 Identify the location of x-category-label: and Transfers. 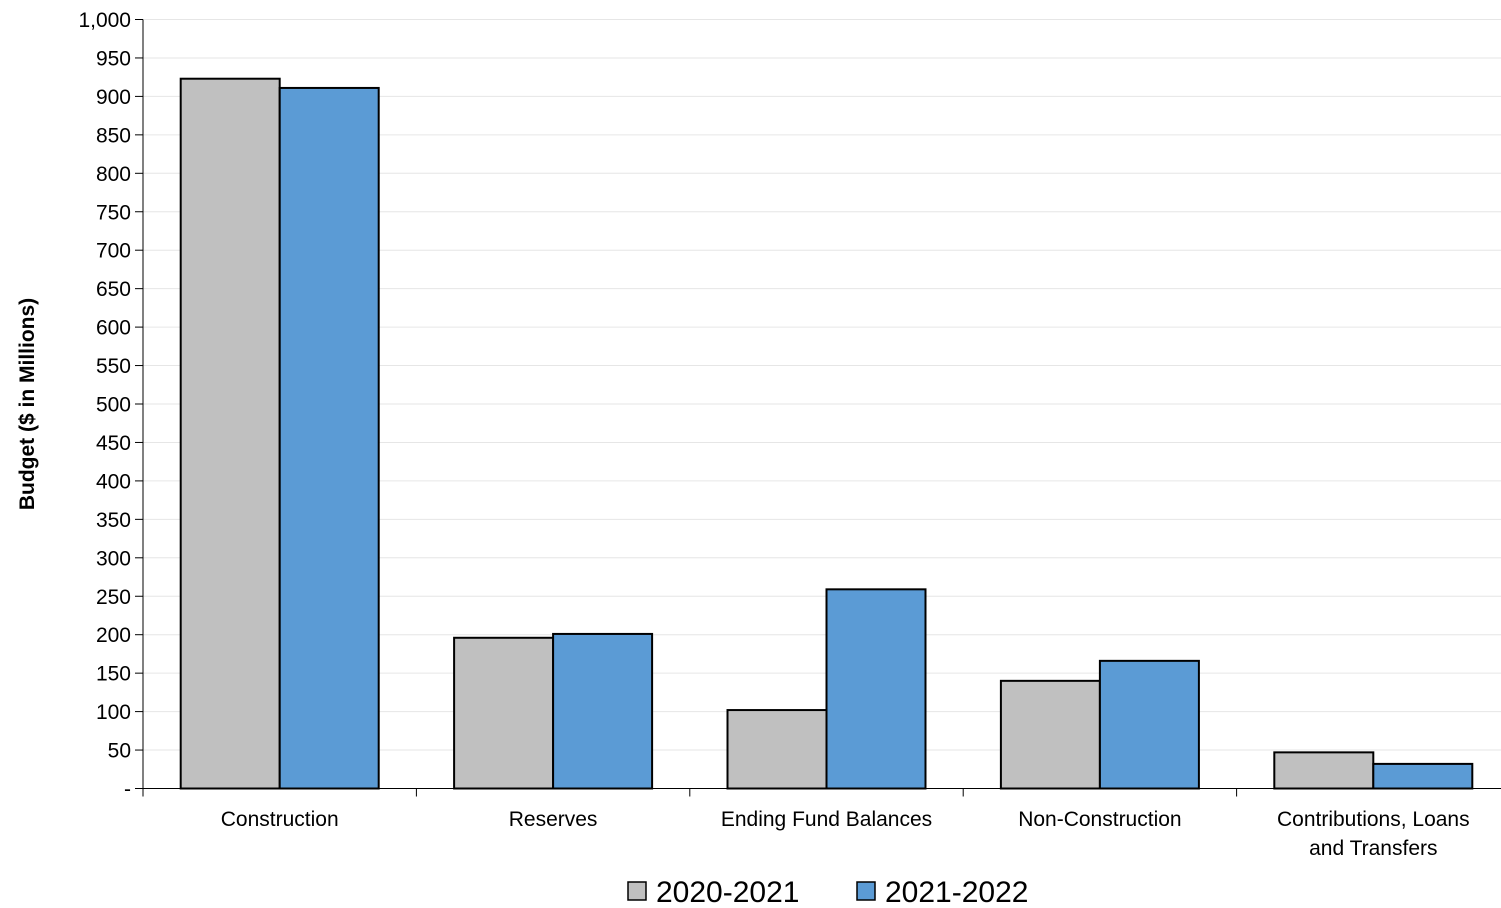
(1373, 848).